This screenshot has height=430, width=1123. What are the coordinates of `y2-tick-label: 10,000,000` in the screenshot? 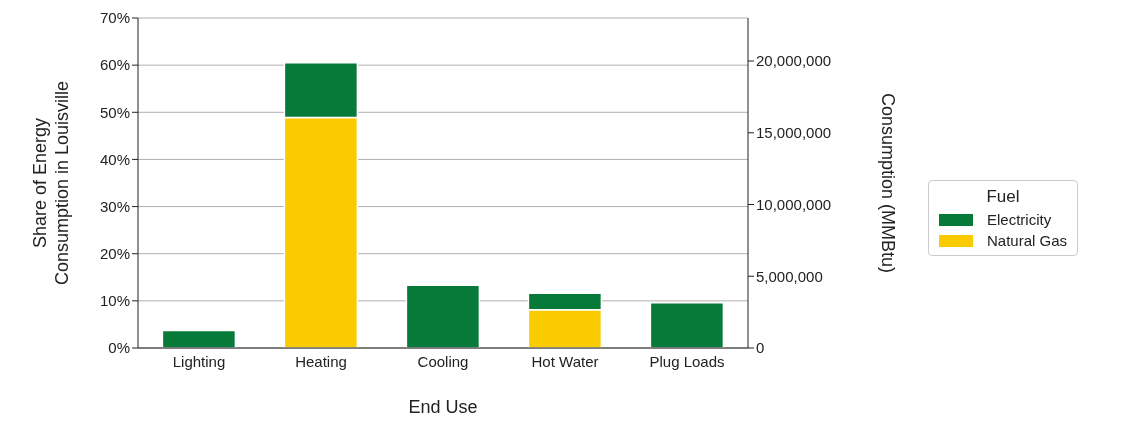 It's located at (794, 204).